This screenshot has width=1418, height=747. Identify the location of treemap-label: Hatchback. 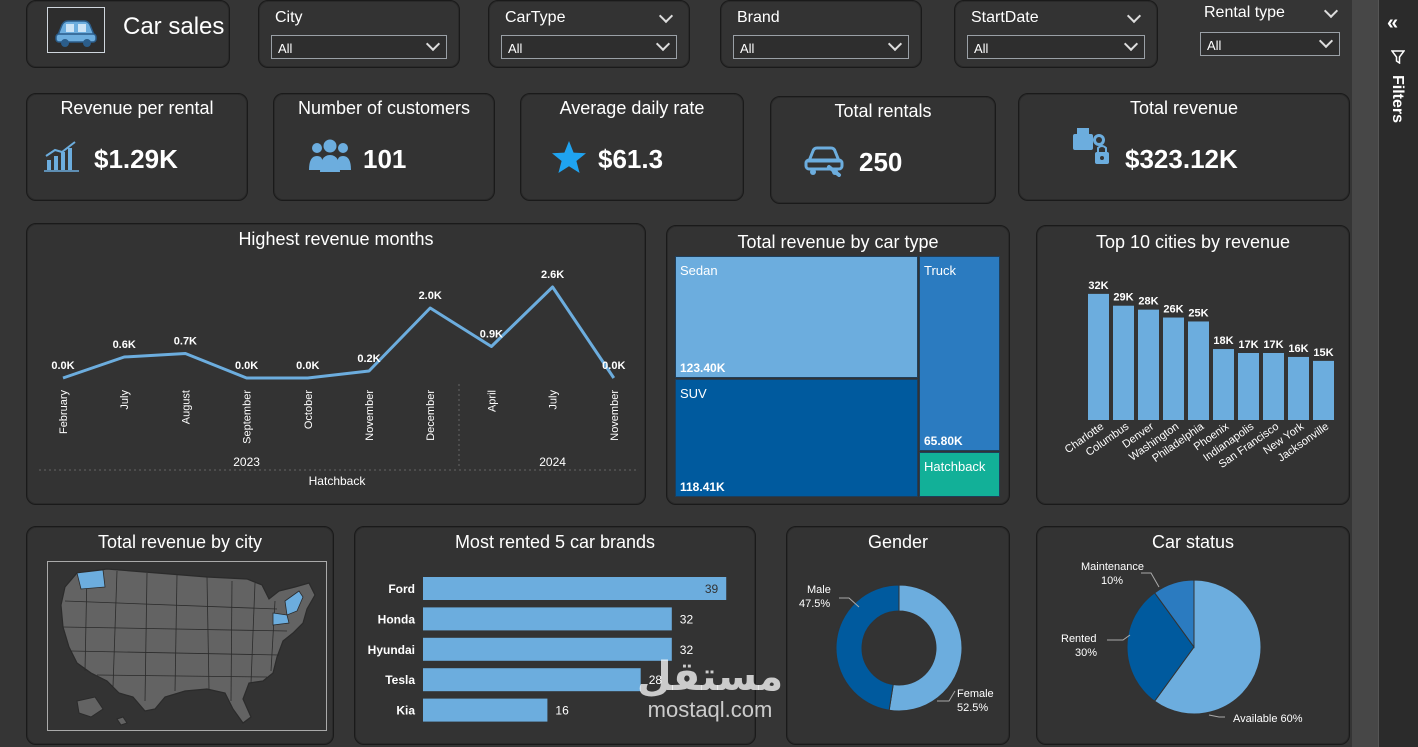
(955, 466).